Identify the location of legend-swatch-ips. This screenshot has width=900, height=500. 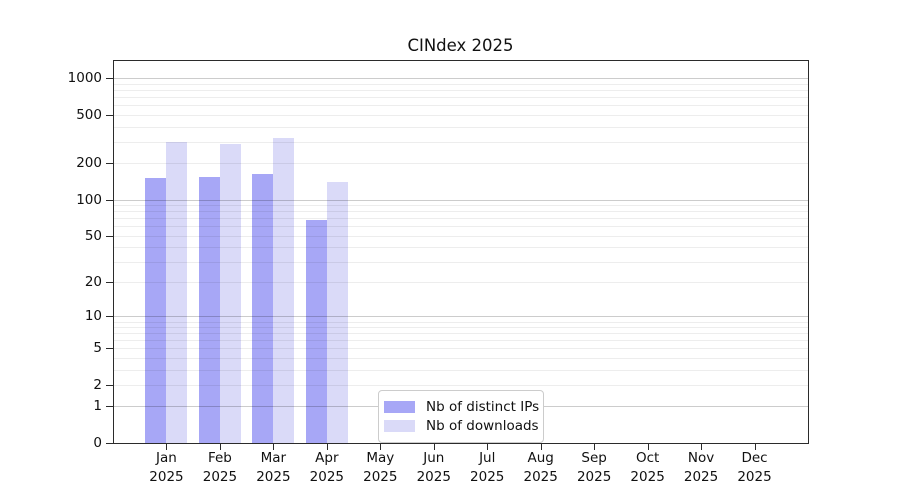
(399, 407).